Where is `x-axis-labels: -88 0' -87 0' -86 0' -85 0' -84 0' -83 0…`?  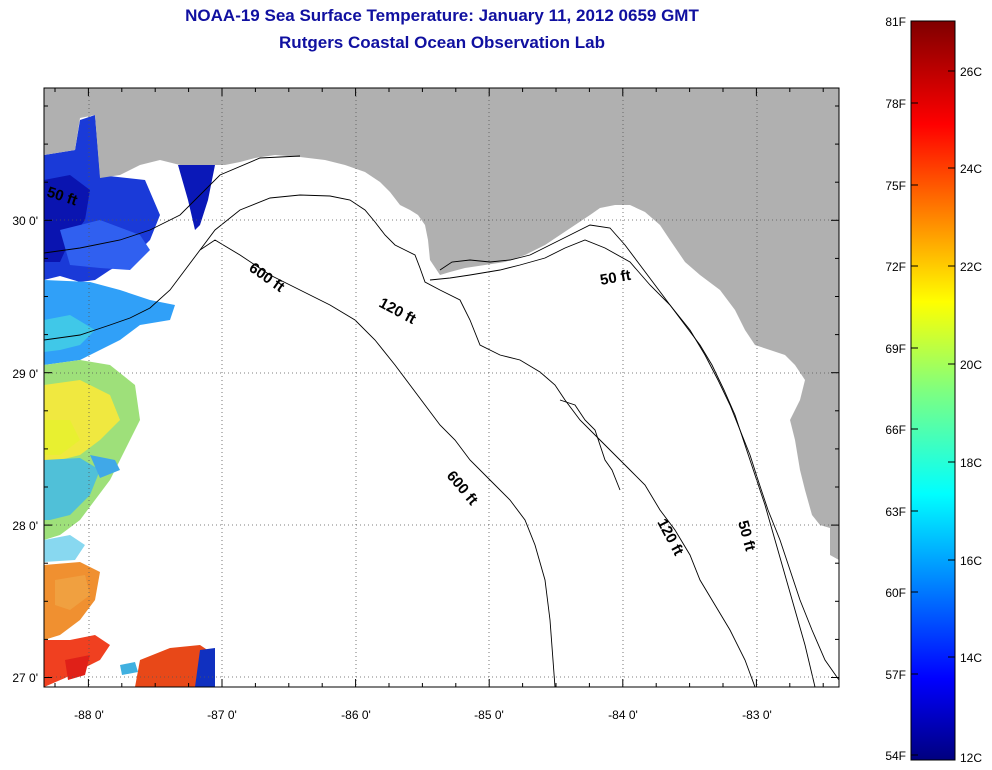 x-axis-labels: -88 0' -87 0' -86 0' -85 0' -84 0' -83 0… is located at coordinates (423, 715).